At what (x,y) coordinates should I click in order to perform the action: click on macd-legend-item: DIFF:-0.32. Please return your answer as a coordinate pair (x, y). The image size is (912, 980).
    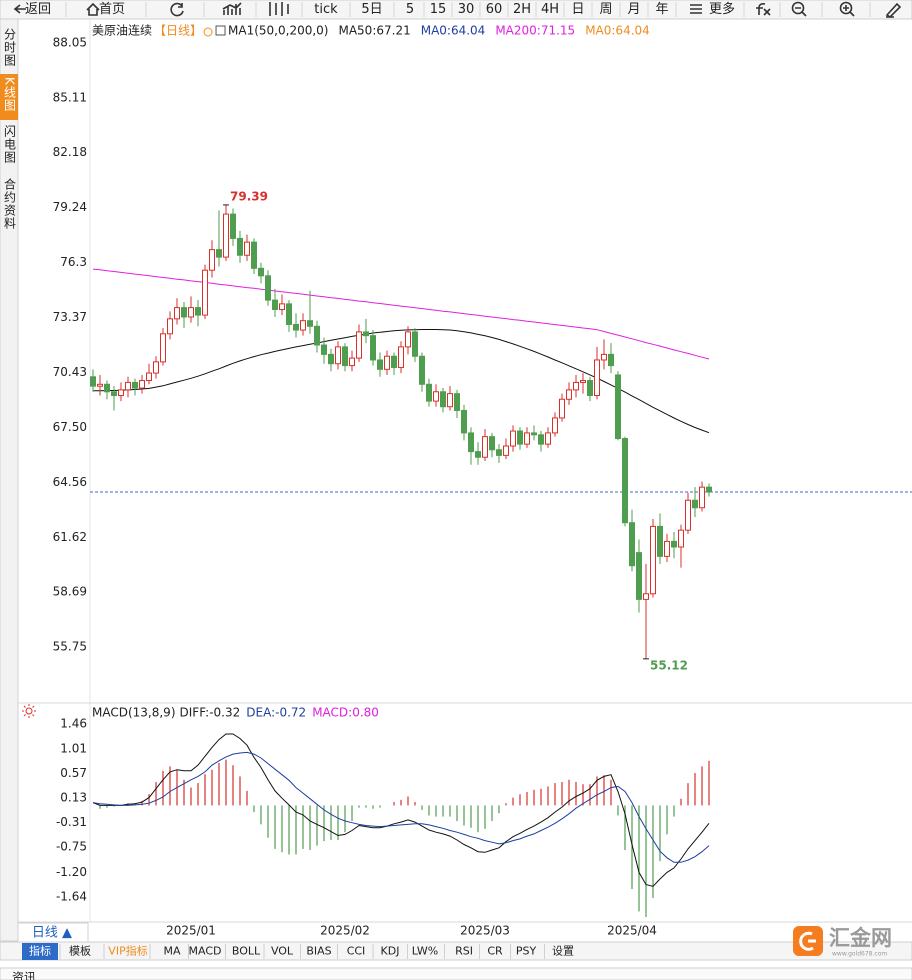
    Looking at the image, I should click on (210, 713).